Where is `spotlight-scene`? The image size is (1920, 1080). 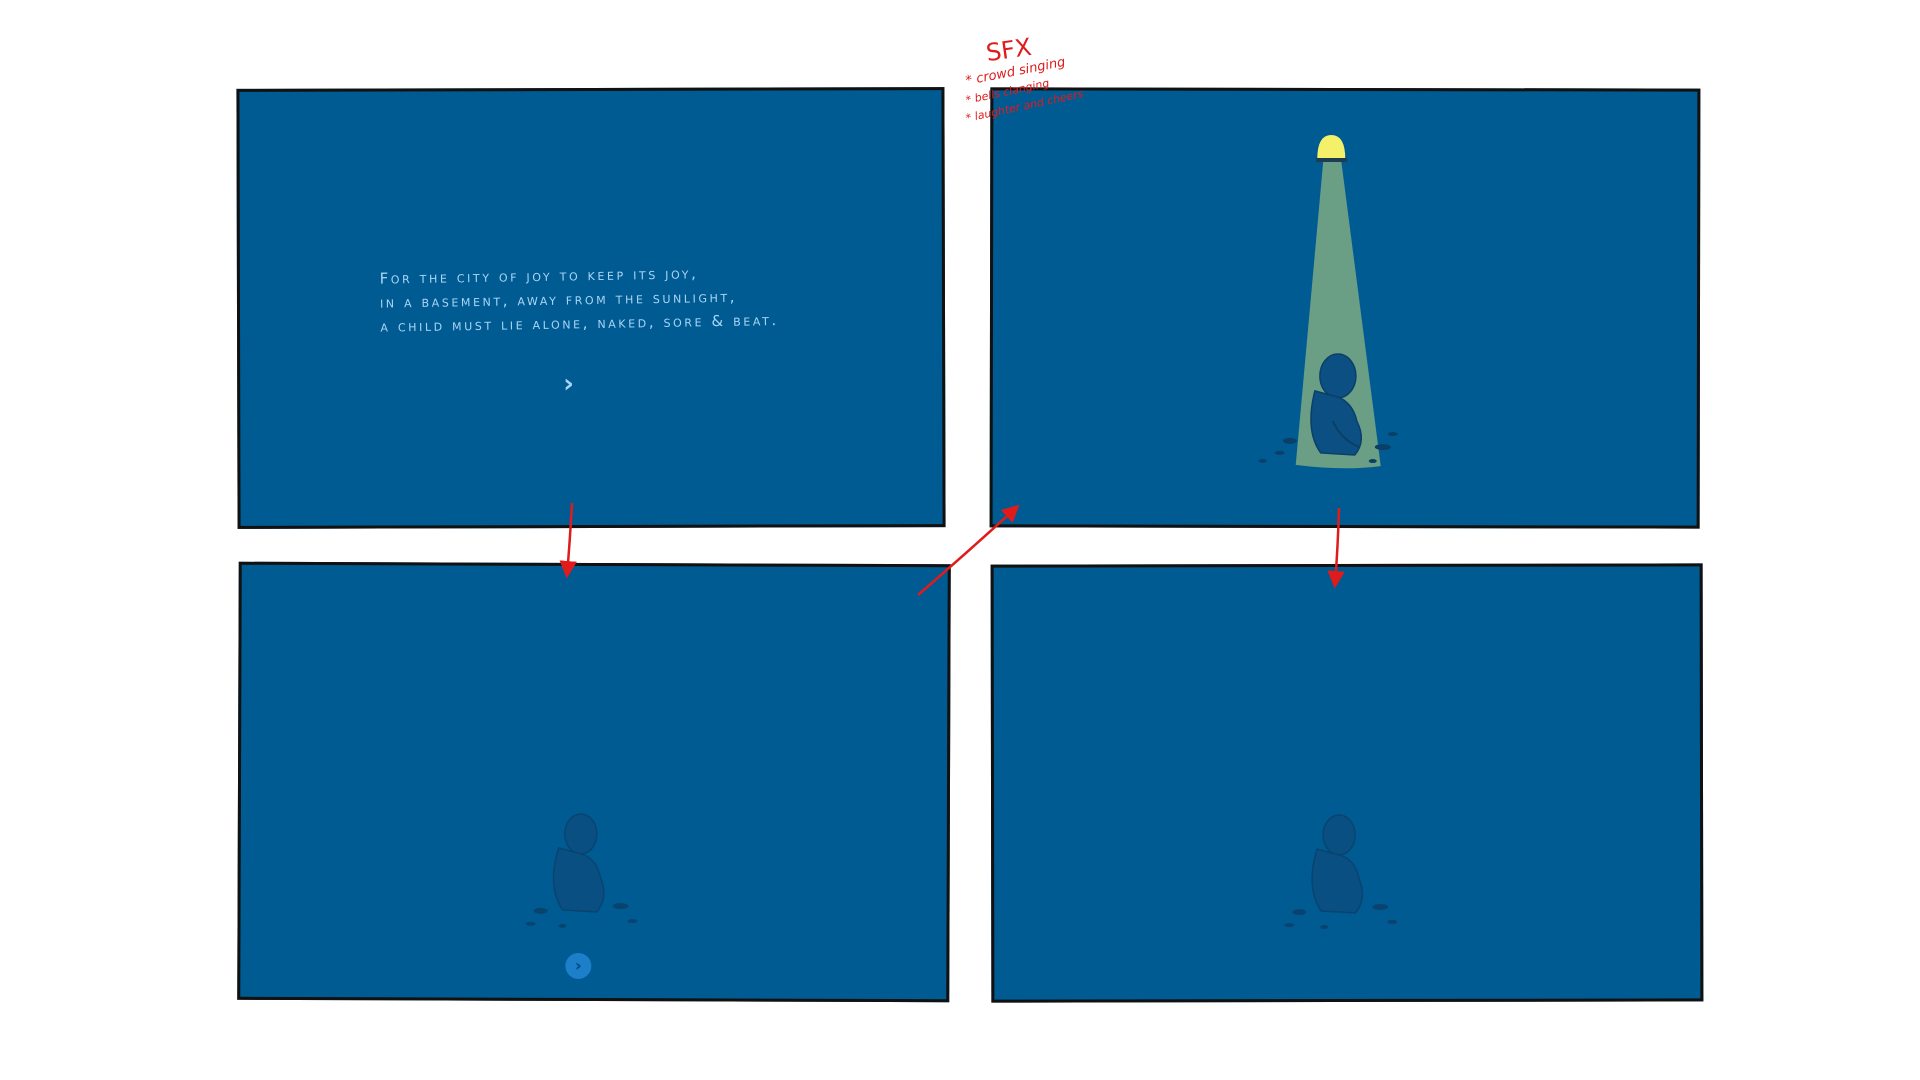
spotlight-scene is located at coordinates (1328, 301).